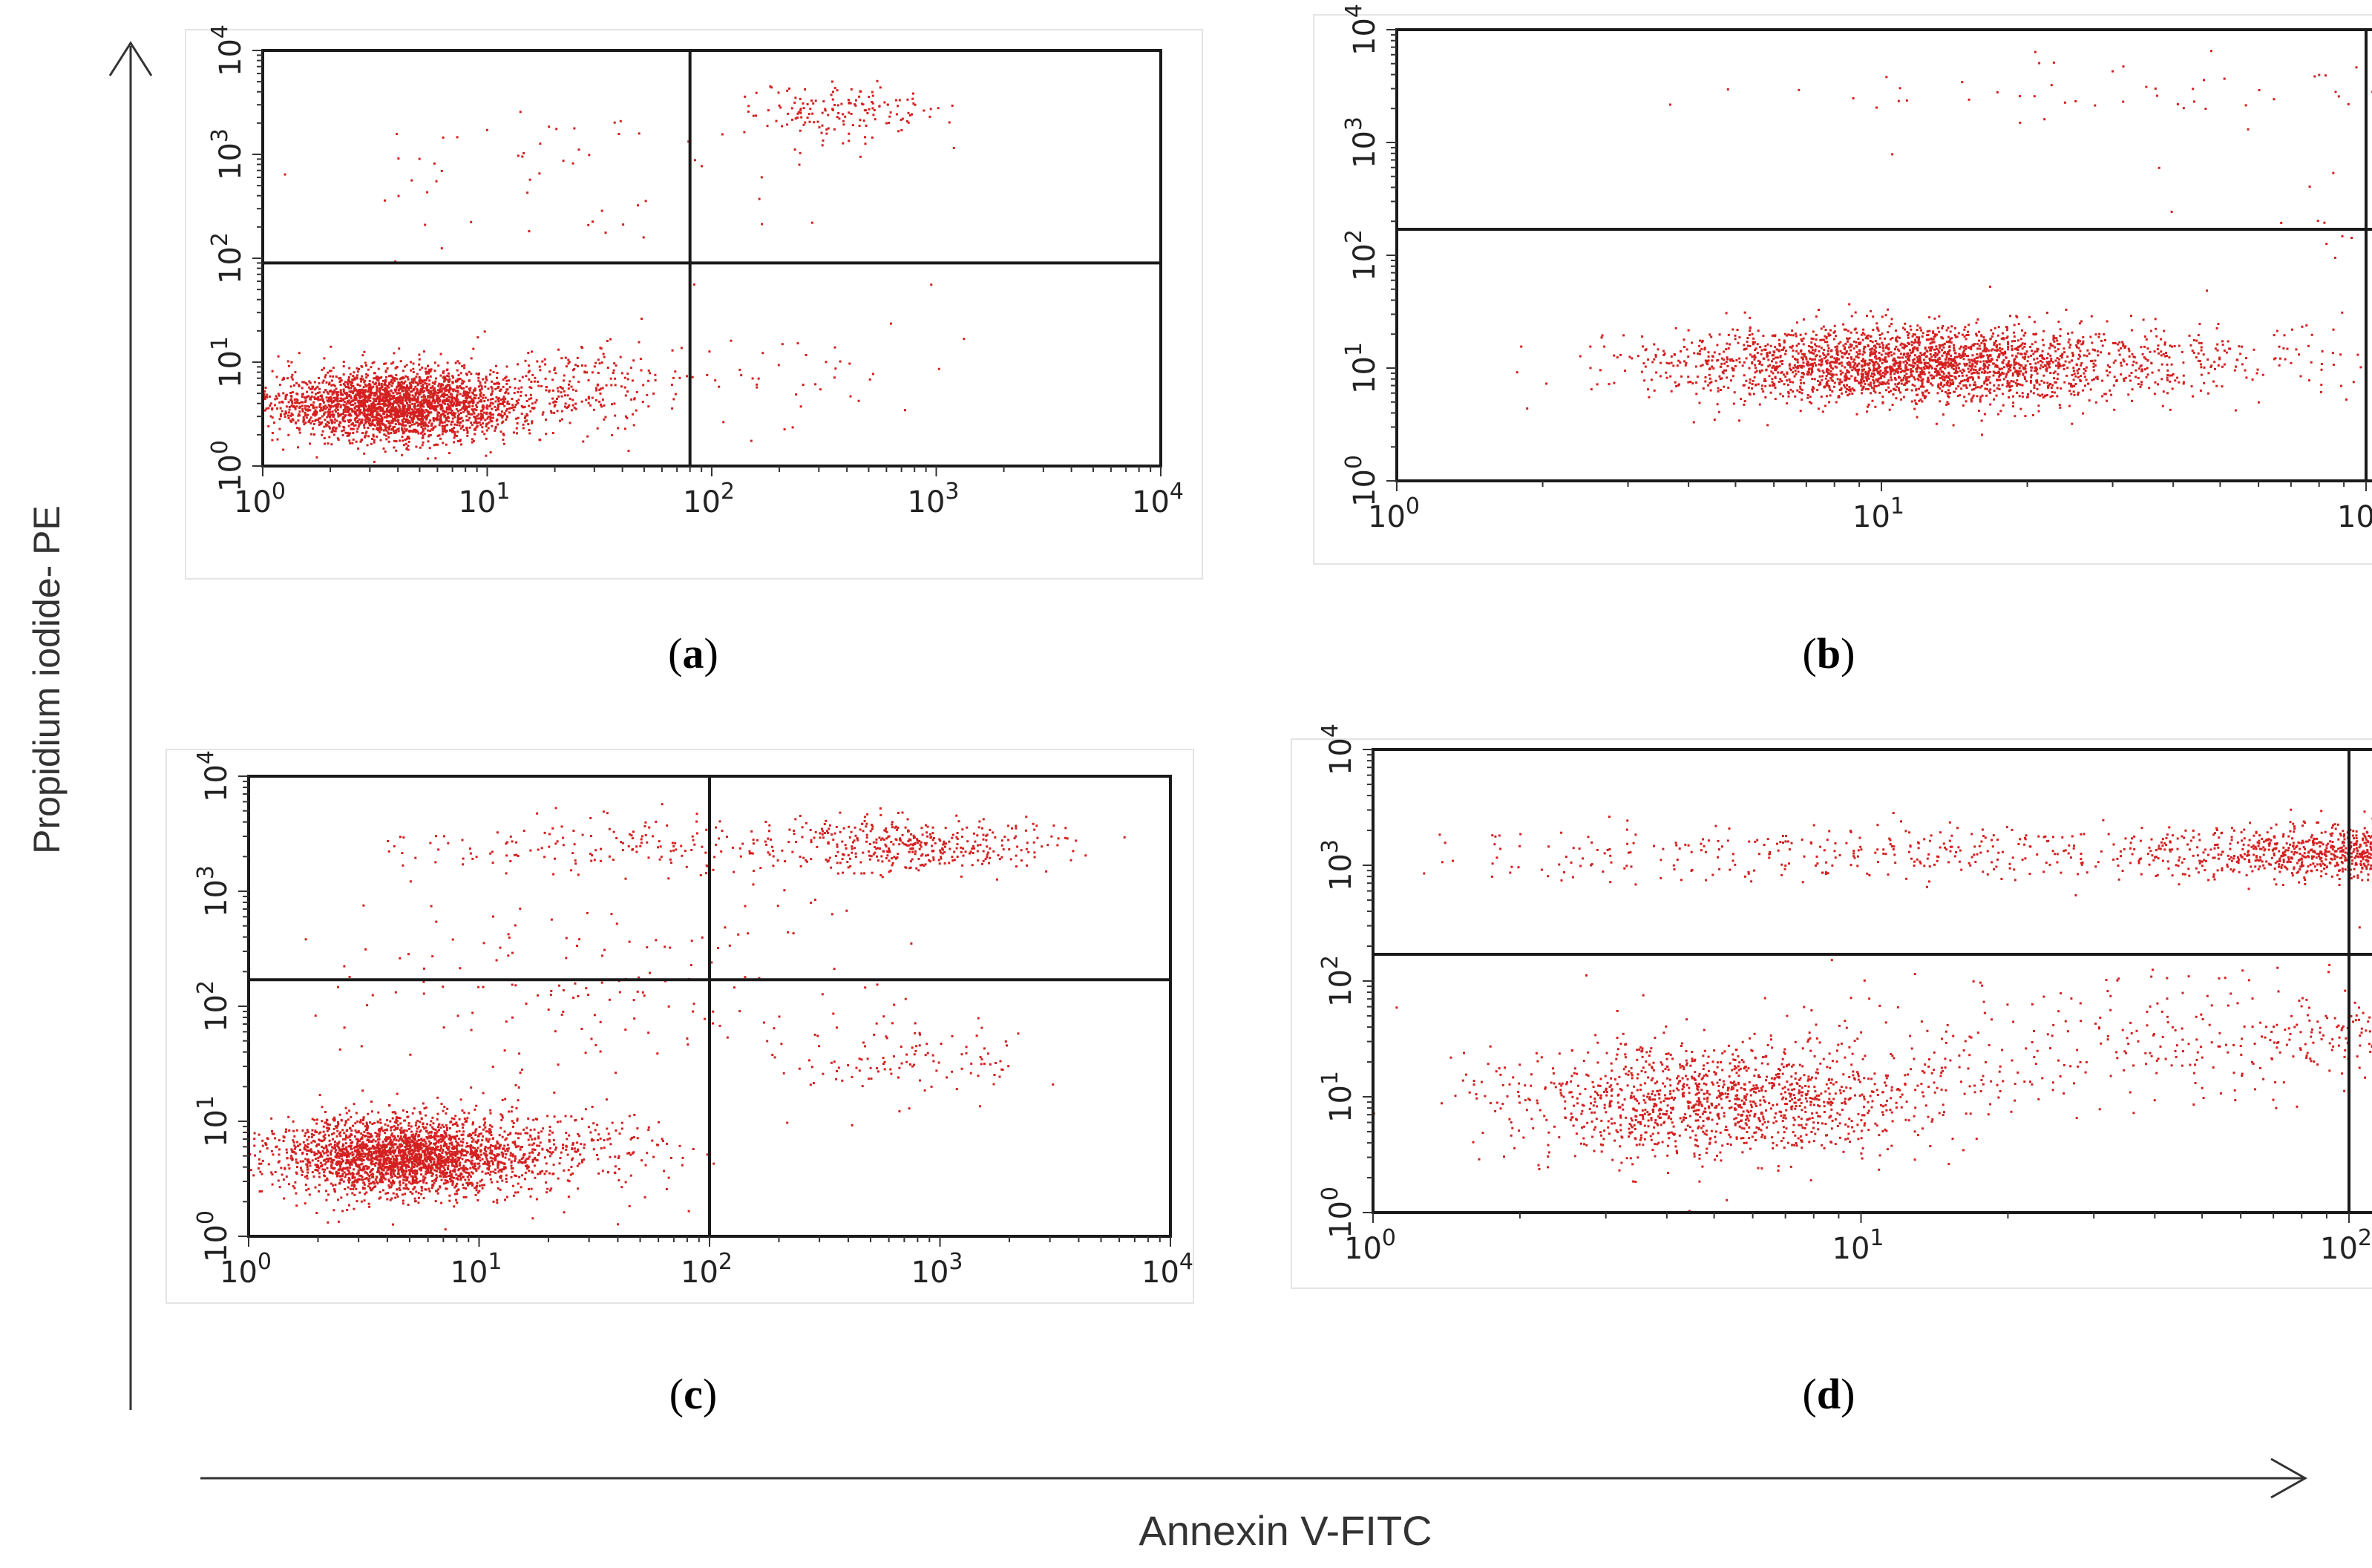 Image resolution: width=2372 pixels, height=1568 pixels. I want to click on y-axis-title: Propidium iodide- PE, so click(47, 679).